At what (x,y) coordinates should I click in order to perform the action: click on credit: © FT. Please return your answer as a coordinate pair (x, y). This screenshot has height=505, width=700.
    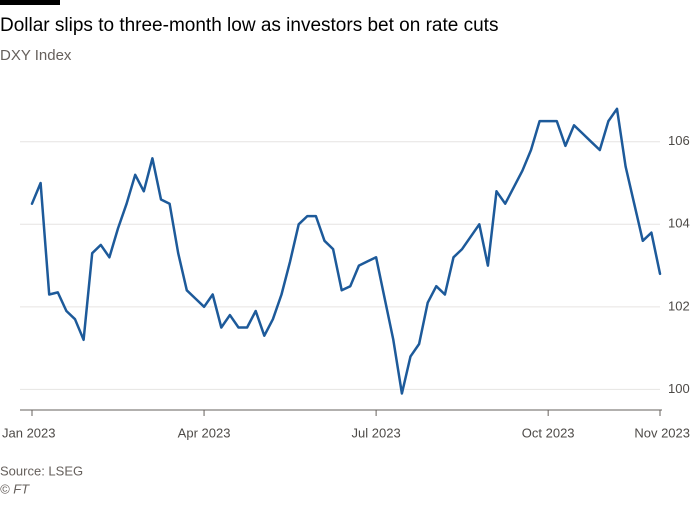
    Looking at the image, I should click on (15, 488).